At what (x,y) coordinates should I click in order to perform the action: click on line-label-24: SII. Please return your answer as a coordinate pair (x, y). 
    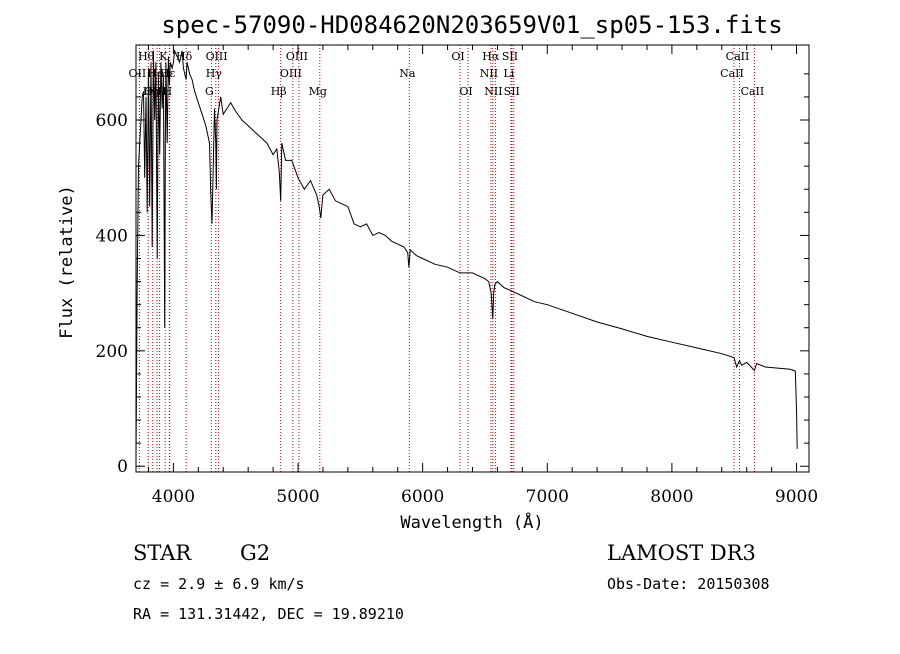
    Looking at the image, I should click on (512, 91).